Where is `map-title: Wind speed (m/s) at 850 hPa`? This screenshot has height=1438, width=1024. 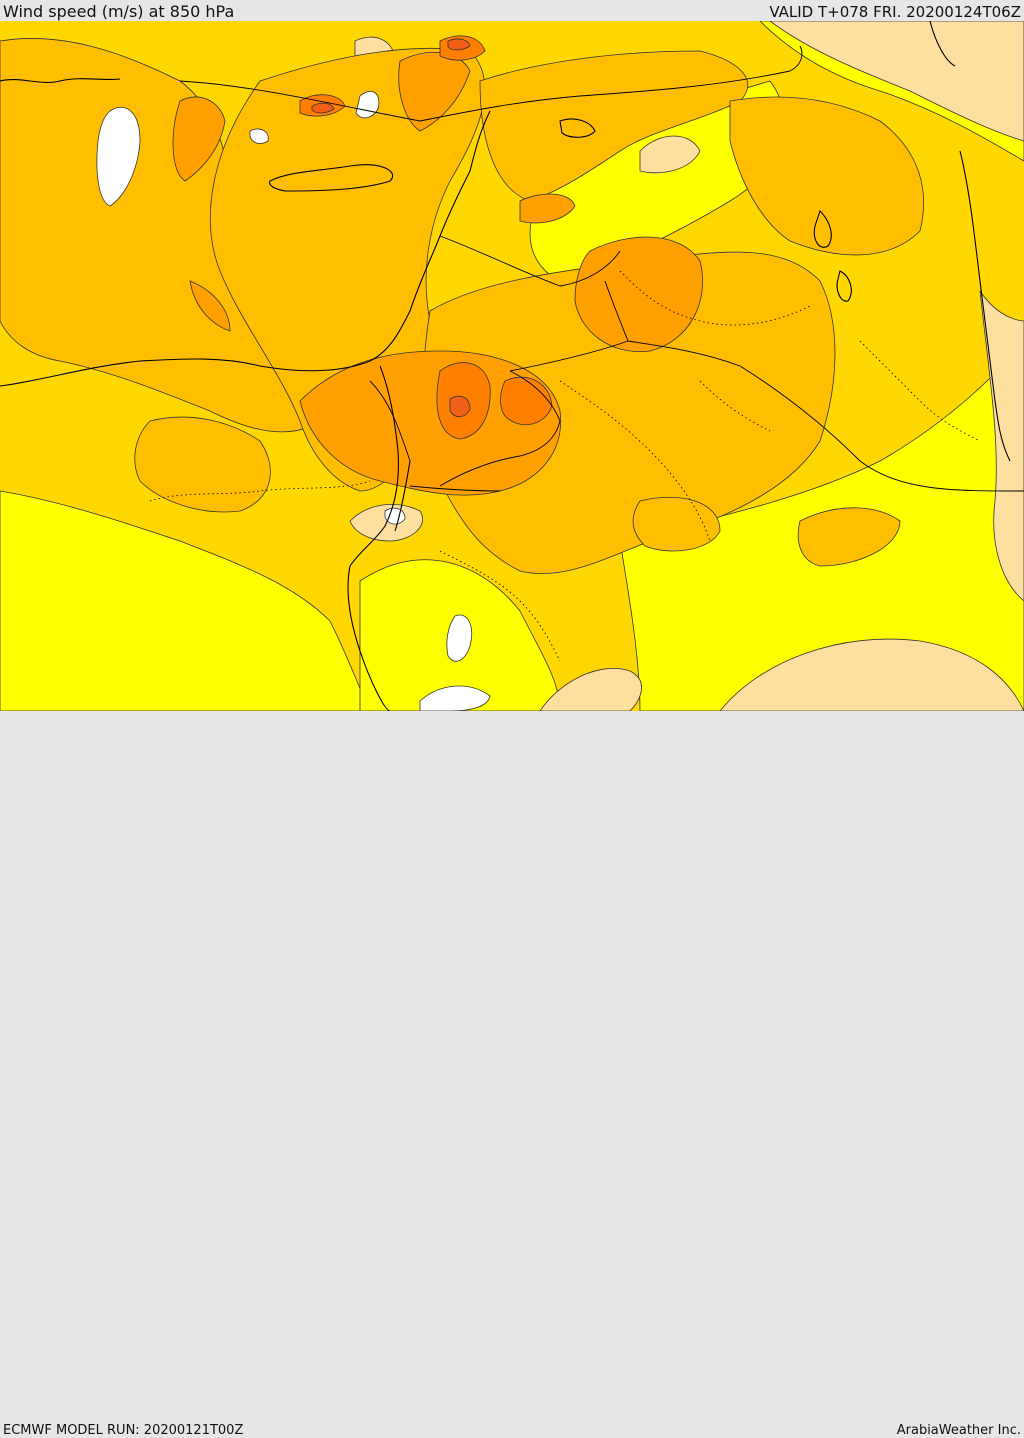
map-title: Wind speed (m/s) at 850 hPa is located at coordinates (119, 11).